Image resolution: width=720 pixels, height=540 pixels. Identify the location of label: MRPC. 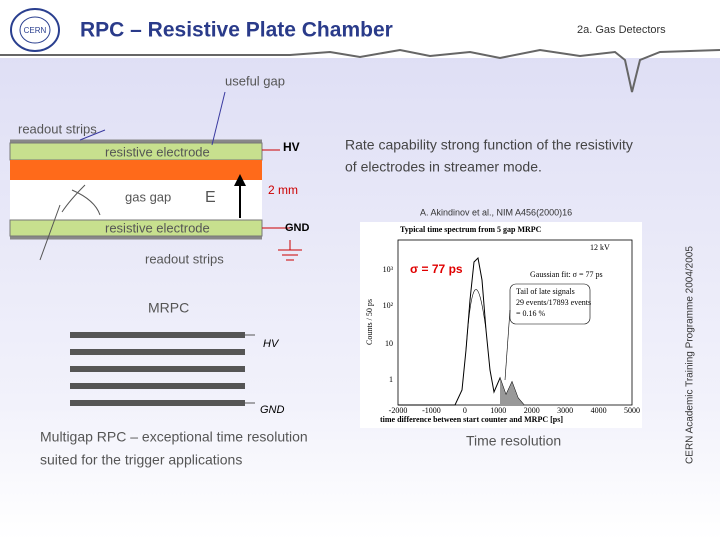
(168, 308).